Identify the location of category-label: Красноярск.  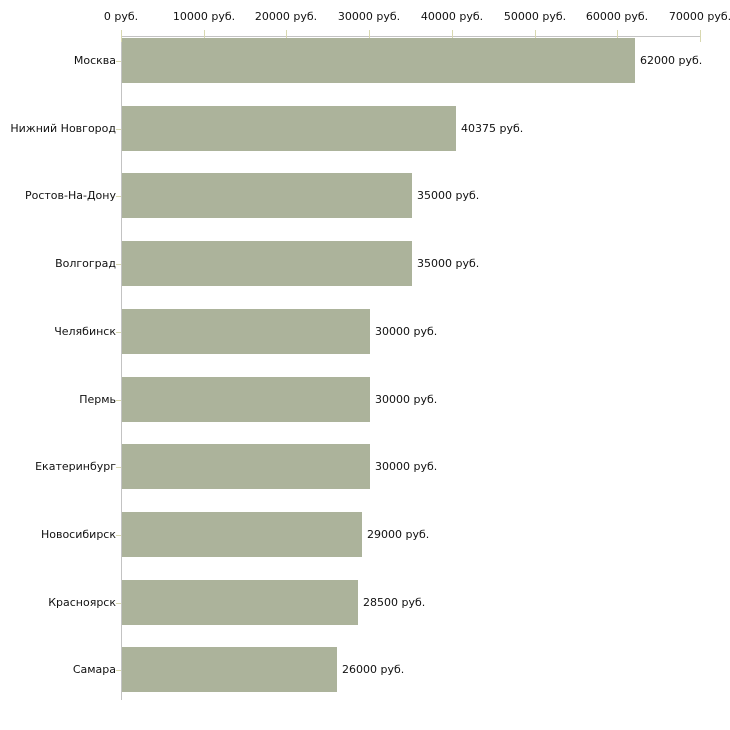
(82, 602).